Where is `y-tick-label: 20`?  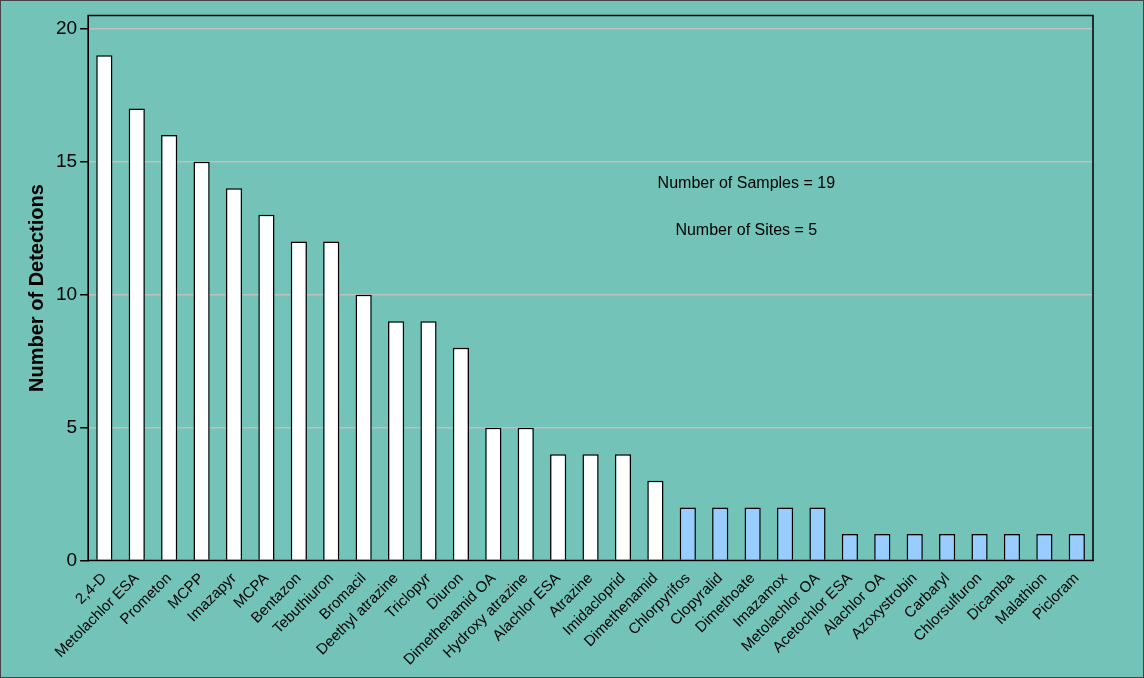 y-tick-label: 20 is located at coordinates (66, 27).